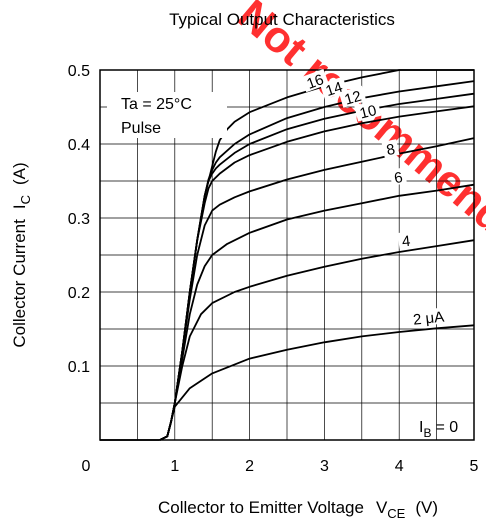 The image size is (486, 526). I want to click on ib-zero-value: = 0, so click(446, 427).